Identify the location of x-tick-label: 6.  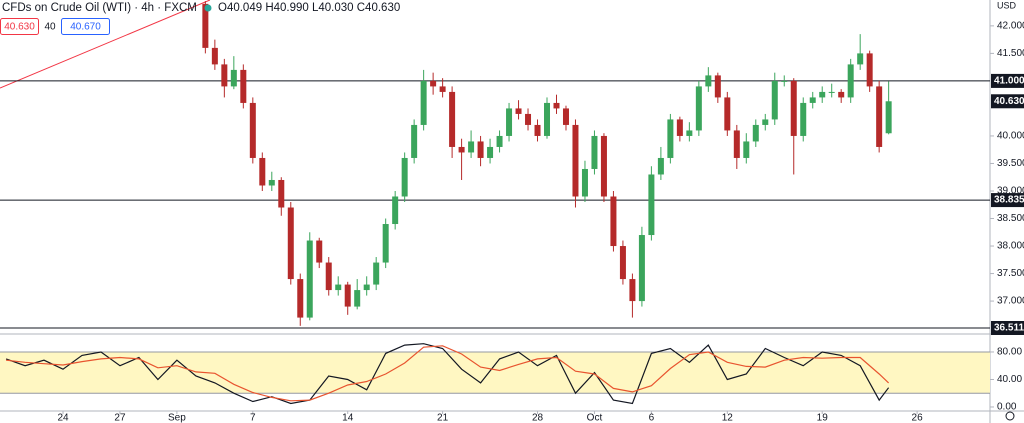
(652, 418).